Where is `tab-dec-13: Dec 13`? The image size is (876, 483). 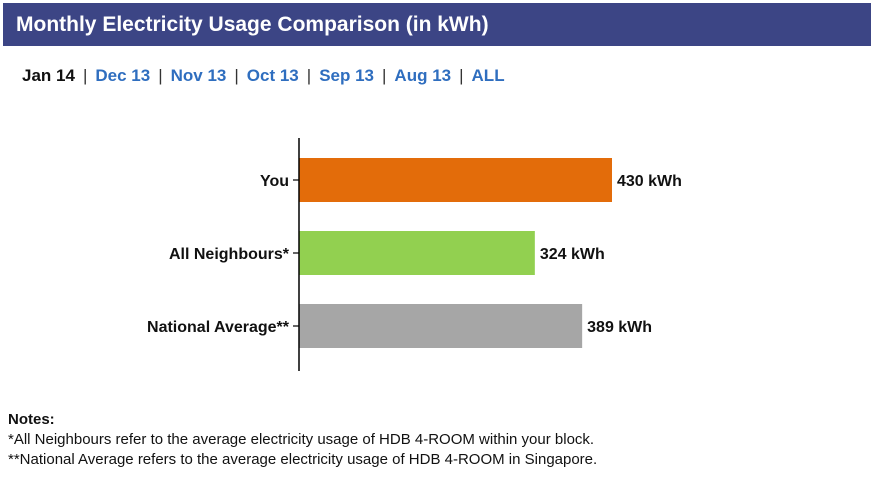 tab-dec-13: Dec 13 is located at coordinates (123, 75).